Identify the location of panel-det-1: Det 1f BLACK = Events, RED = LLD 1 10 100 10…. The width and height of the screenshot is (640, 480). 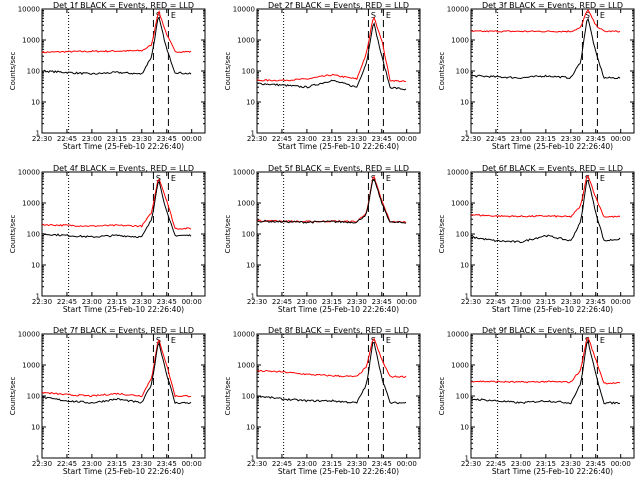
(107, 76).